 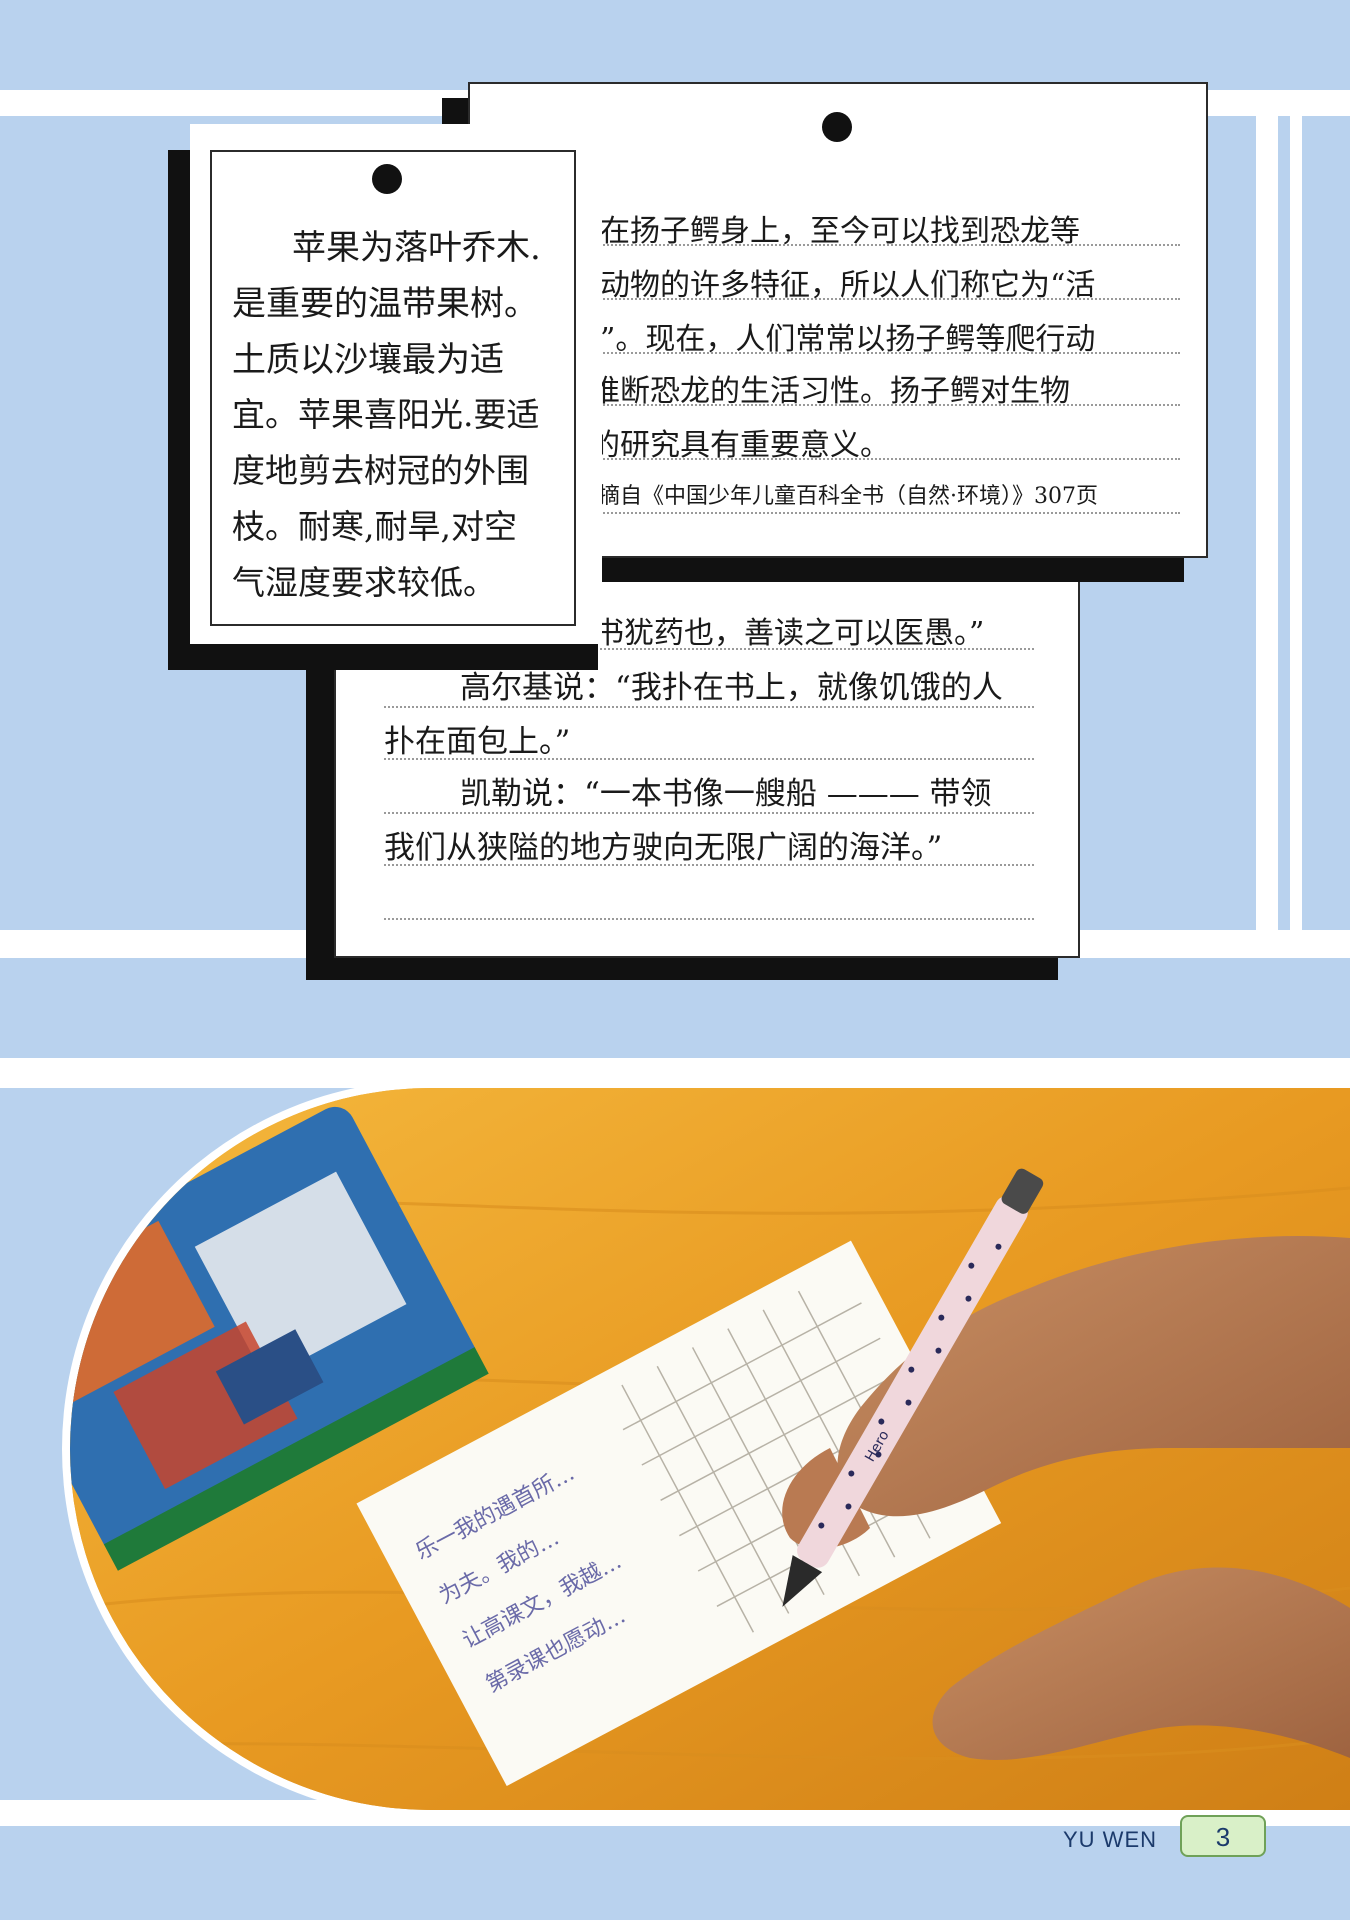 What do you see at coordinates (368, 360) in the screenshot?
I see `text-line: 土质以沙壤最为适` at bounding box center [368, 360].